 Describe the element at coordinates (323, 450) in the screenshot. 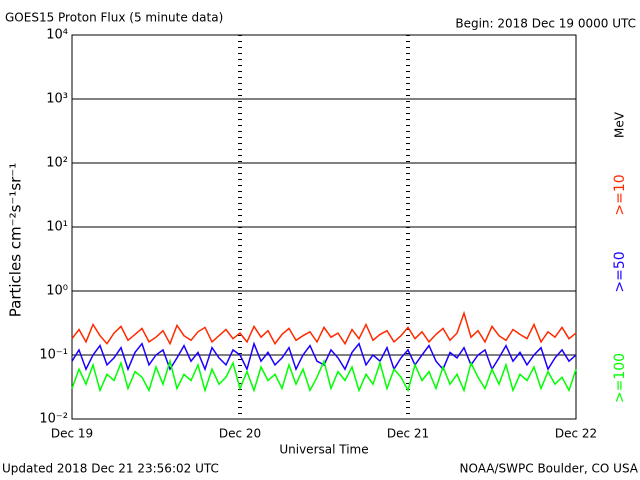

I see `x-axis-label: Universal Time` at that location.